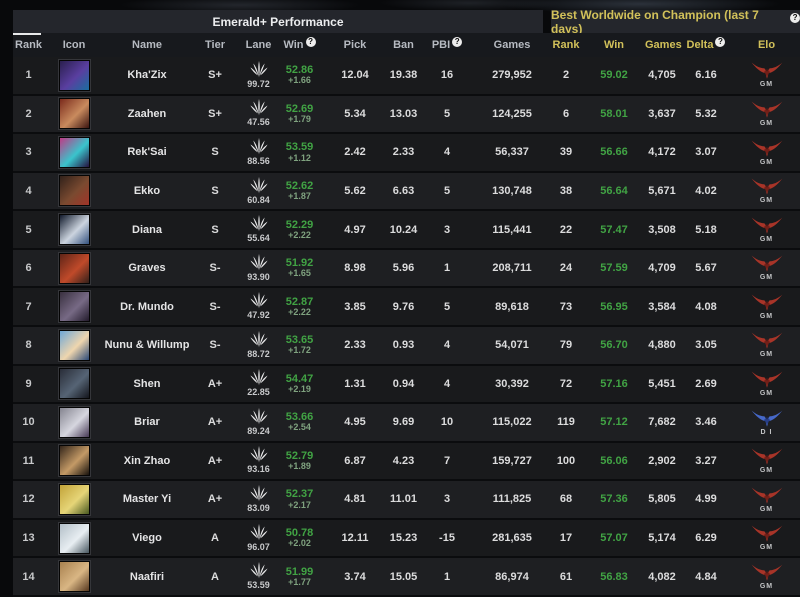  What do you see at coordinates (795, 17) in the screenshot?
I see `help-icon: ?` at bounding box center [795, 17].